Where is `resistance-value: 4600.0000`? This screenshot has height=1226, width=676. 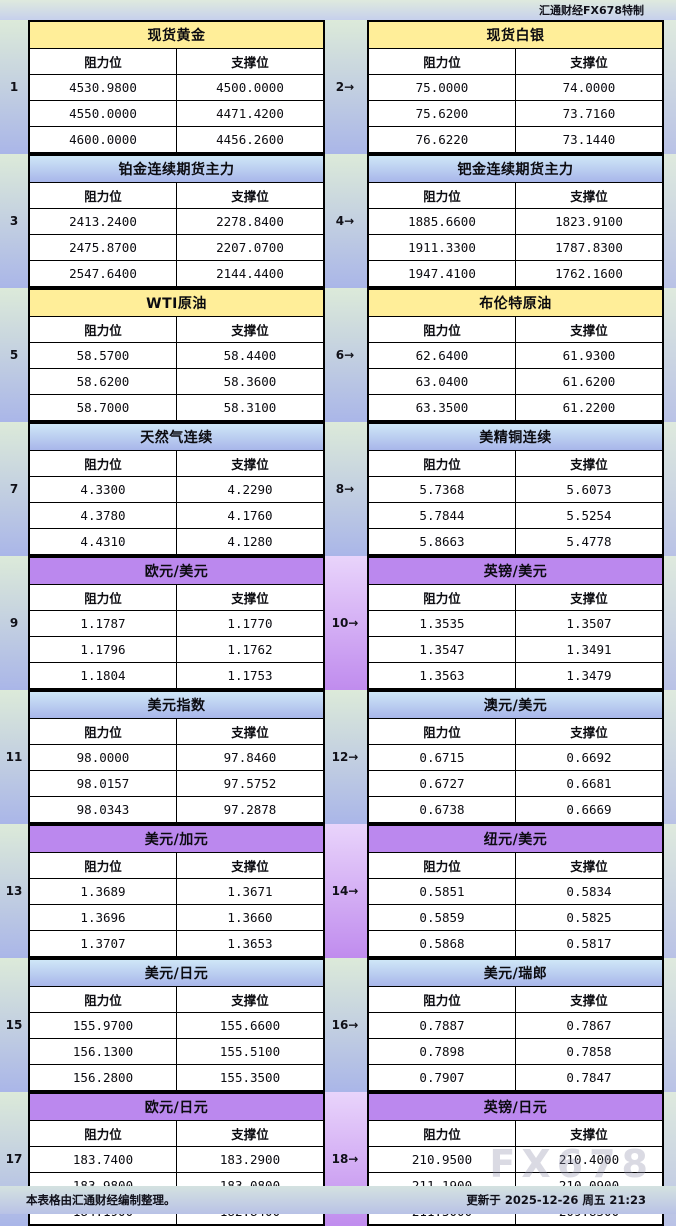
resistance-value: 4600.0000 is located at coordinates (102, 140).